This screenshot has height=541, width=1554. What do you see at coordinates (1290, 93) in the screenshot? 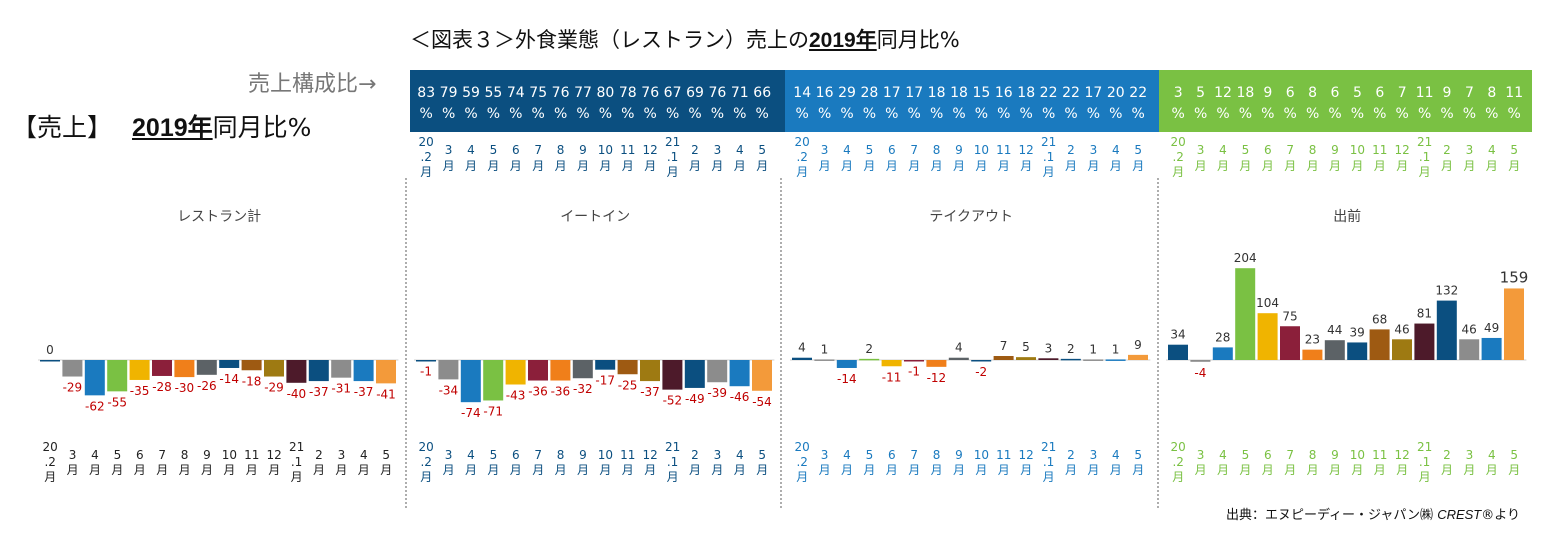
I see `composition-value: 6` at bounding box center [1290, 93].